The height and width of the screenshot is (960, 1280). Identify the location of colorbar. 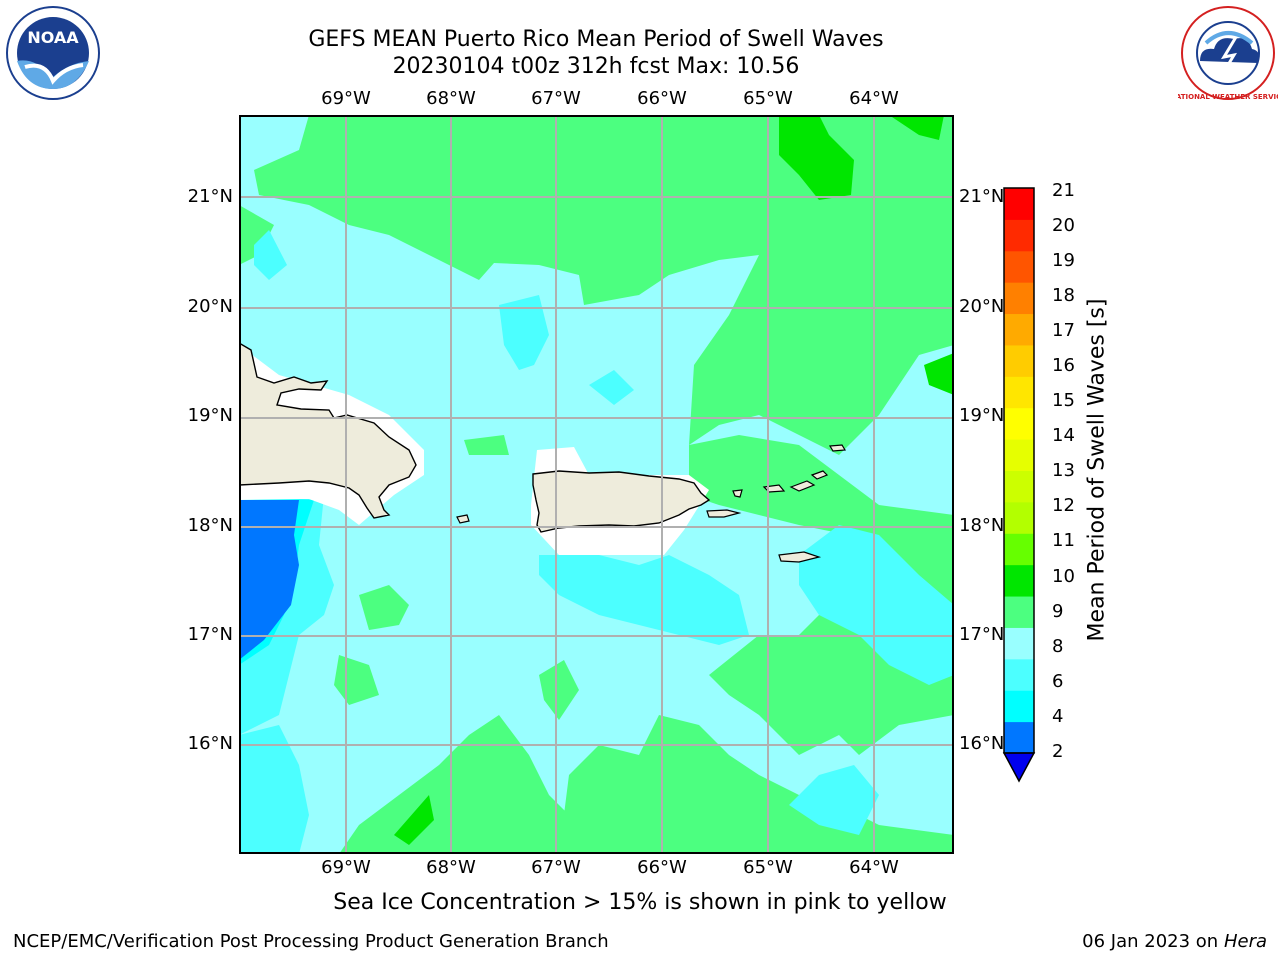
(1019, 485).